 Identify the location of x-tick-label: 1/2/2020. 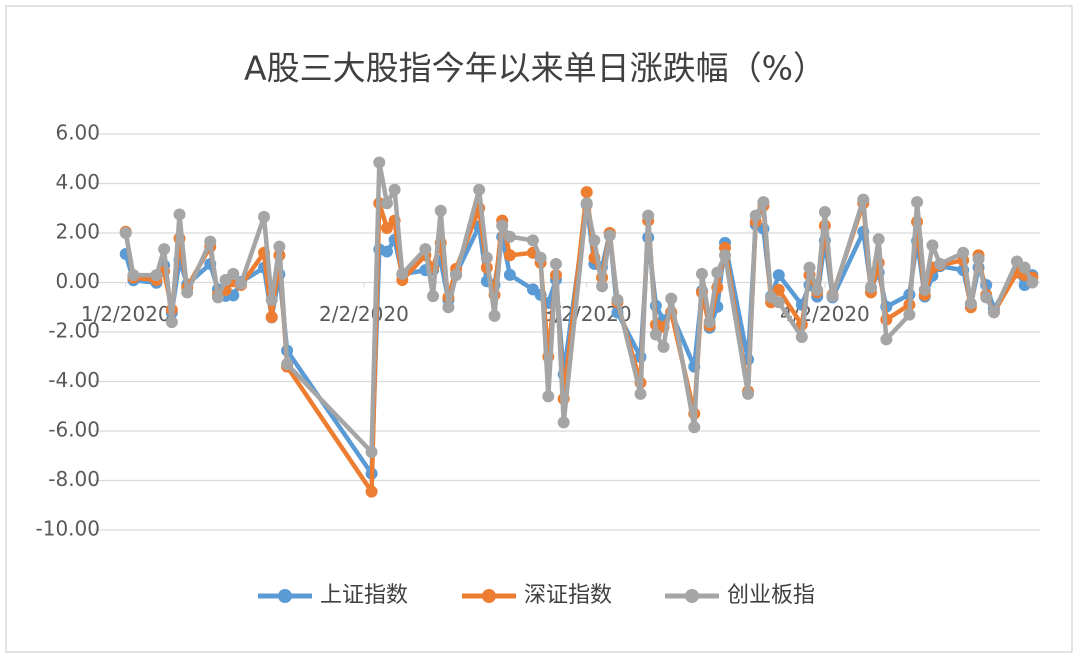
(126, 314).